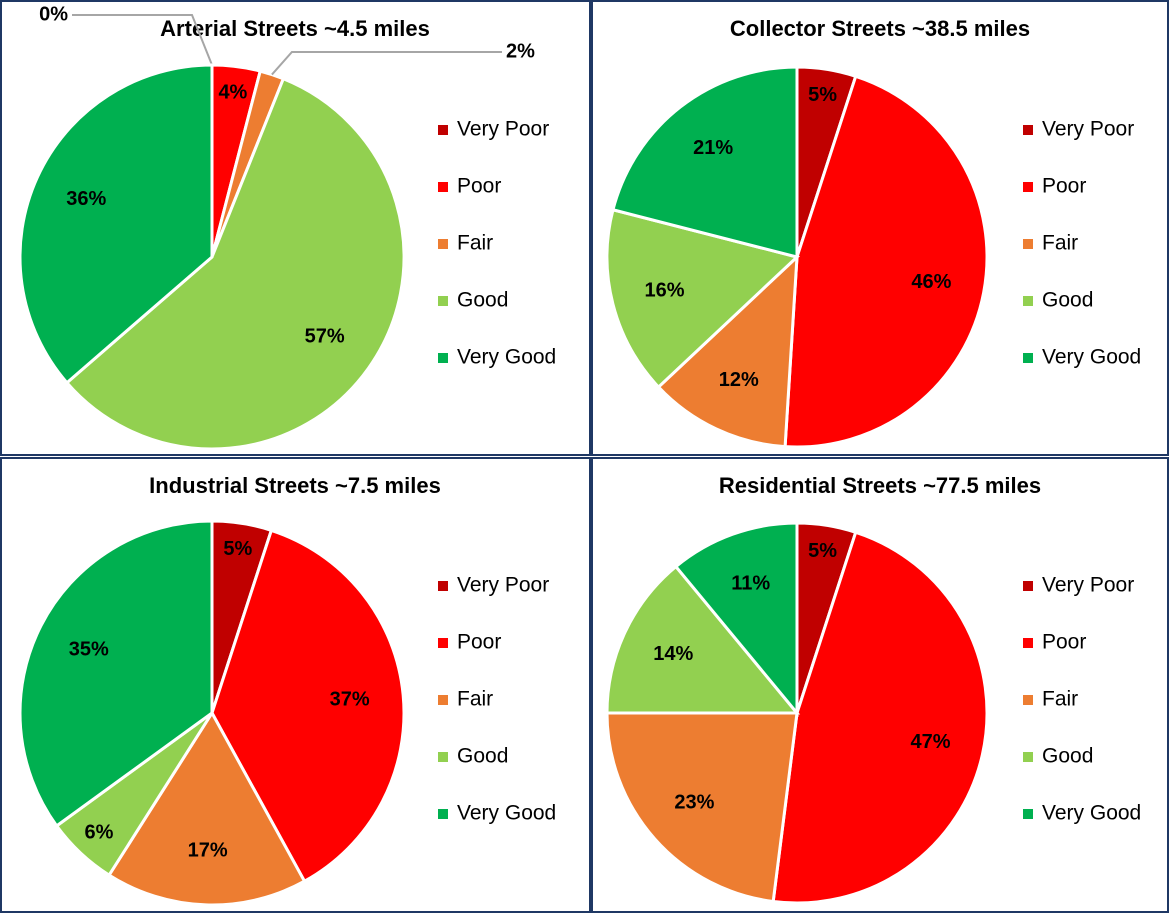  Describe the element at coordinates (53, 14) in the screenshot. I see `data-label: 0%` at that location.